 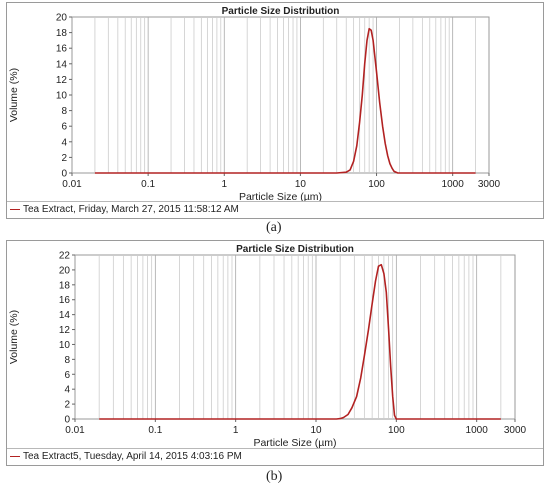 What do you see at coordinates (376, 184) in the screenshot?
I see `x-tick-label-a: 100` at bounding box center [376, 184].